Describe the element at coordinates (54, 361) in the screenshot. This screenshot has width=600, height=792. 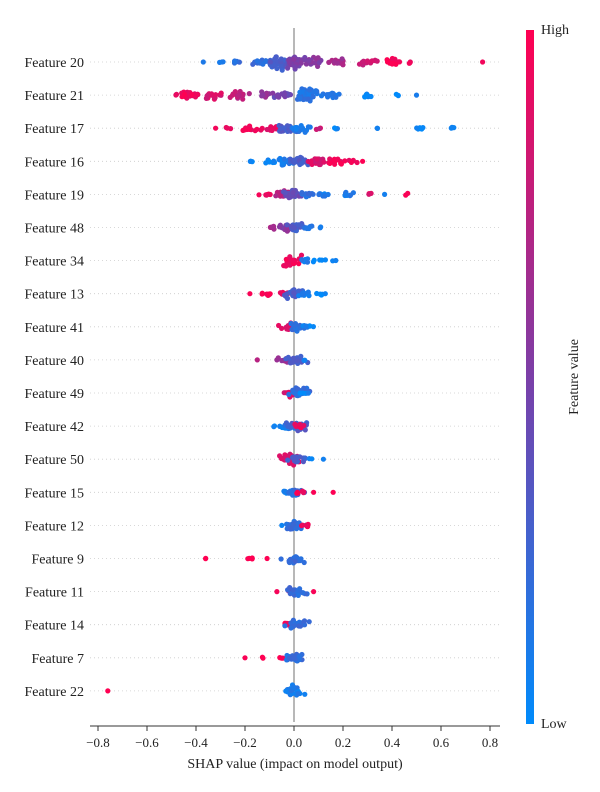
I see `feature-label: Feature 40` at that location.